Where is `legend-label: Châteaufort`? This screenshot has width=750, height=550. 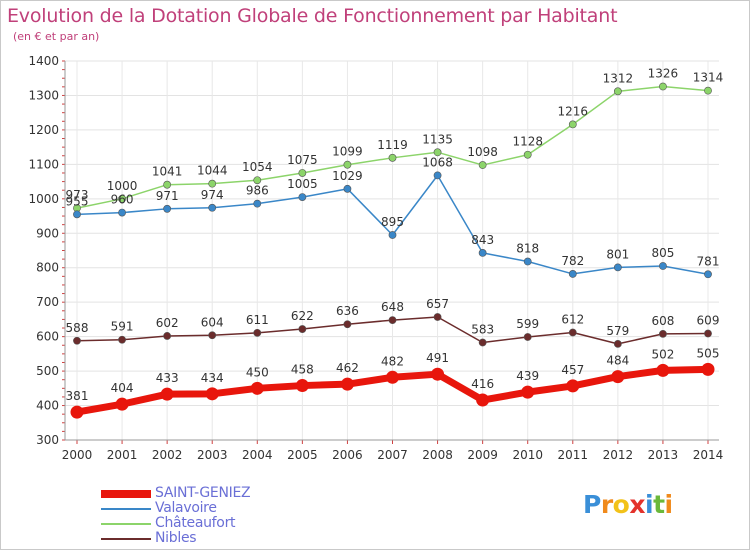 legend-label: Châteaufort is located at coordinates (195, 523).